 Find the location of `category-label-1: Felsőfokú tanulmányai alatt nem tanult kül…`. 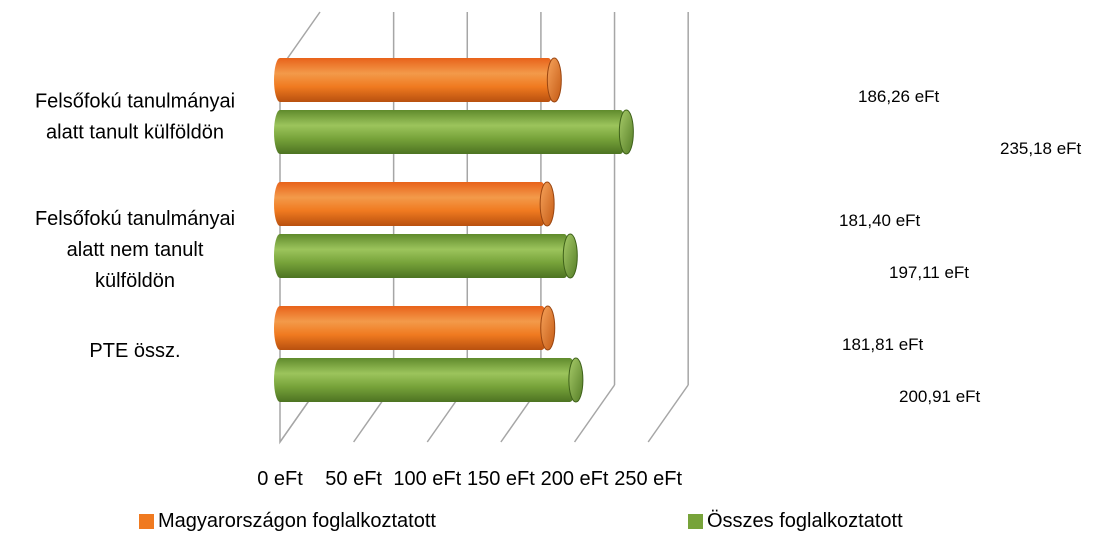

category-label-1: Felsőfokú tanulmányai alatt nem tanult kül… is located at coordinates (135, 250).